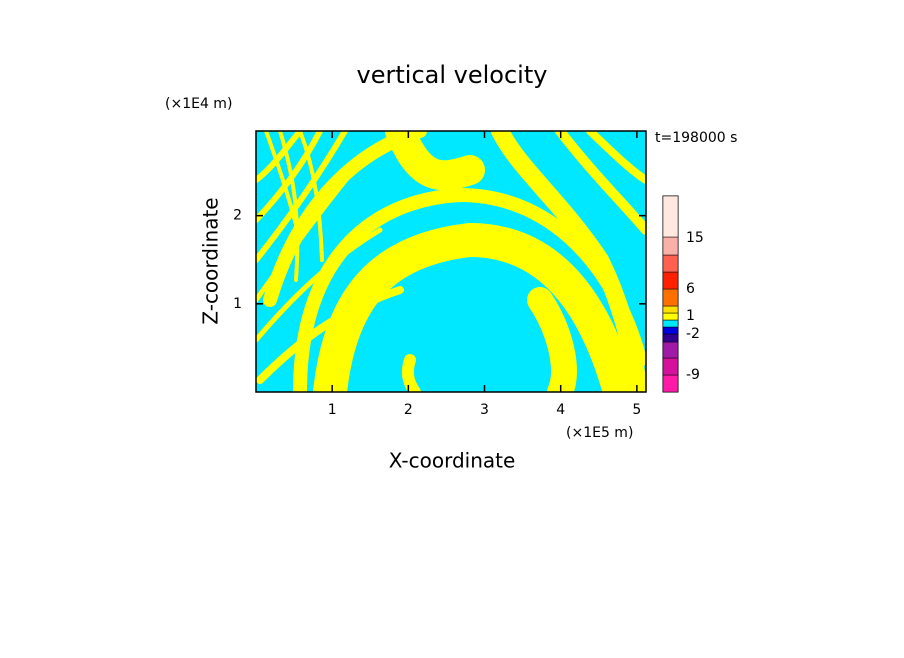 The height and width of the screenshot is (658, 904). What do you see at coordinates (599, 433) in the screenshot?
I see `x-unit: (×1E5 m)` at bounding box center [599, 433].